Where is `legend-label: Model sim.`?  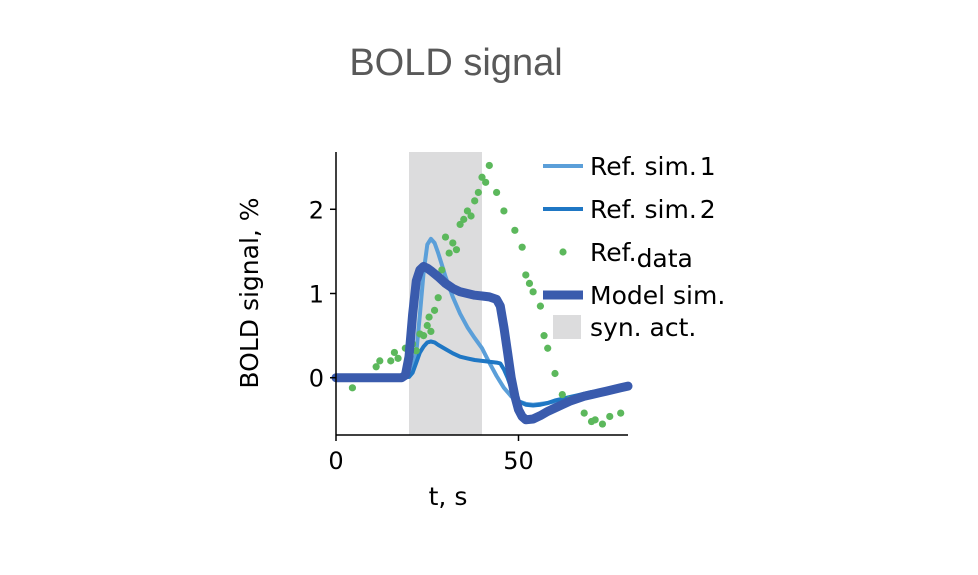
legend-label: Model sim. is located at coordinates (657, 295).